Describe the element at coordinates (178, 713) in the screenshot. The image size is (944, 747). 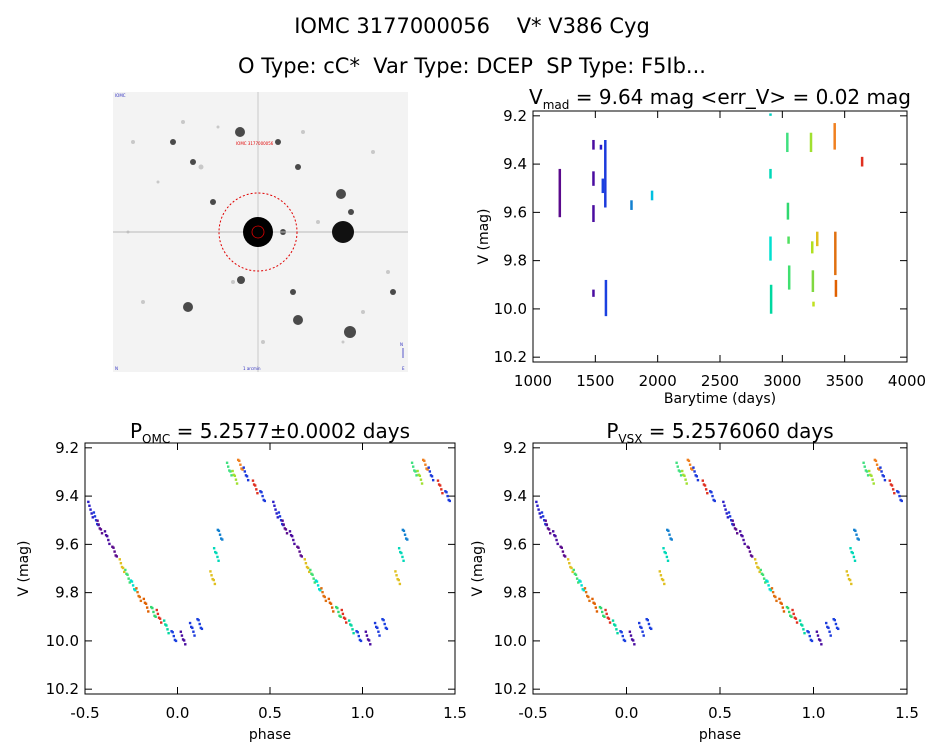
I see `x-tick-label: 0.0` at that location.